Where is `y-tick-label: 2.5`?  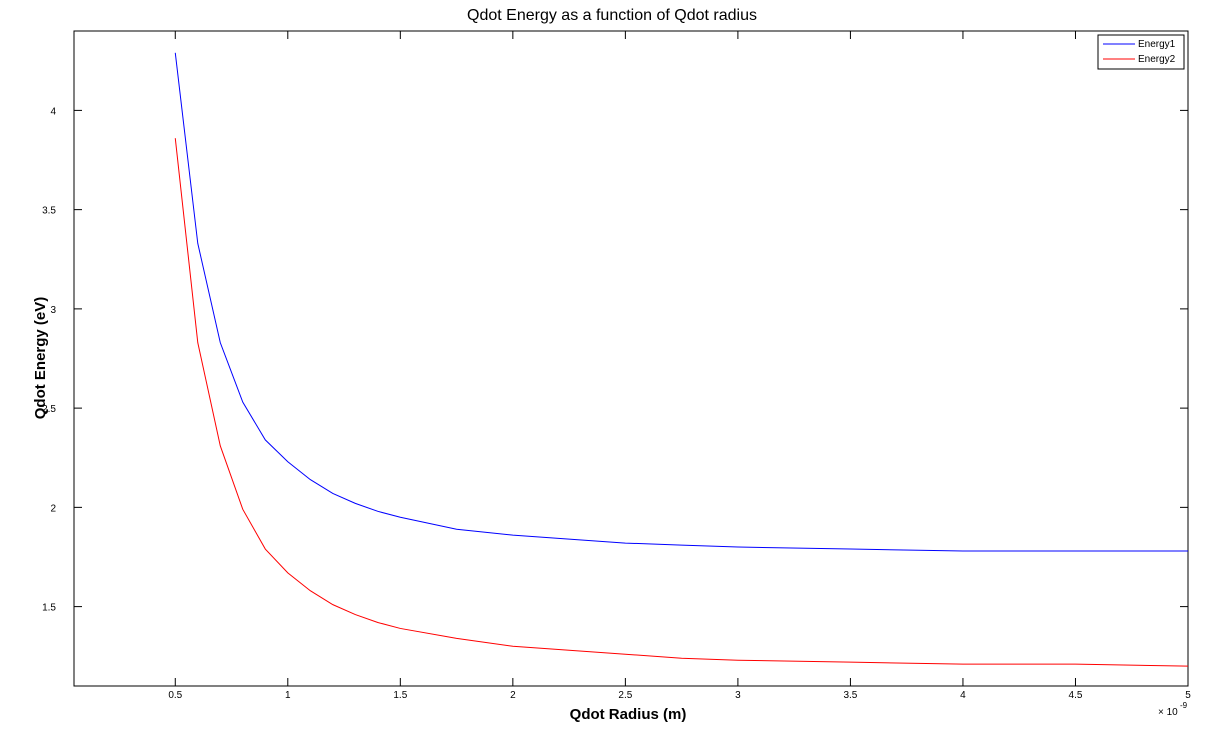 y-tick-label: 2.5 is located at coordinates (49, 409).